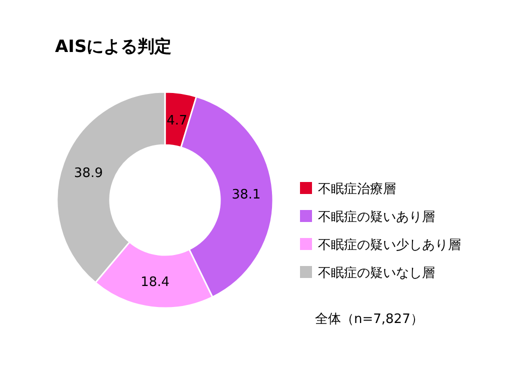 This screenshot has width=512, height=384. Describe the element at coordinates (155, 282) in the screenshot. I see `data-label: 18.4` at that location.